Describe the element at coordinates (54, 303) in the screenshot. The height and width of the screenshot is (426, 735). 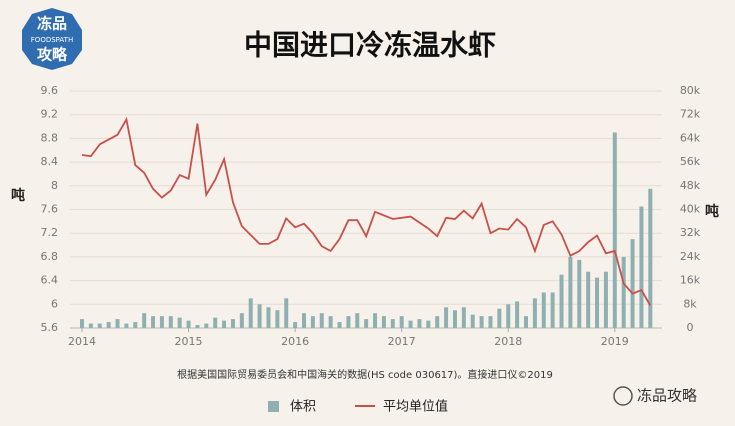
I see `y-tick-label: 6` at that location.